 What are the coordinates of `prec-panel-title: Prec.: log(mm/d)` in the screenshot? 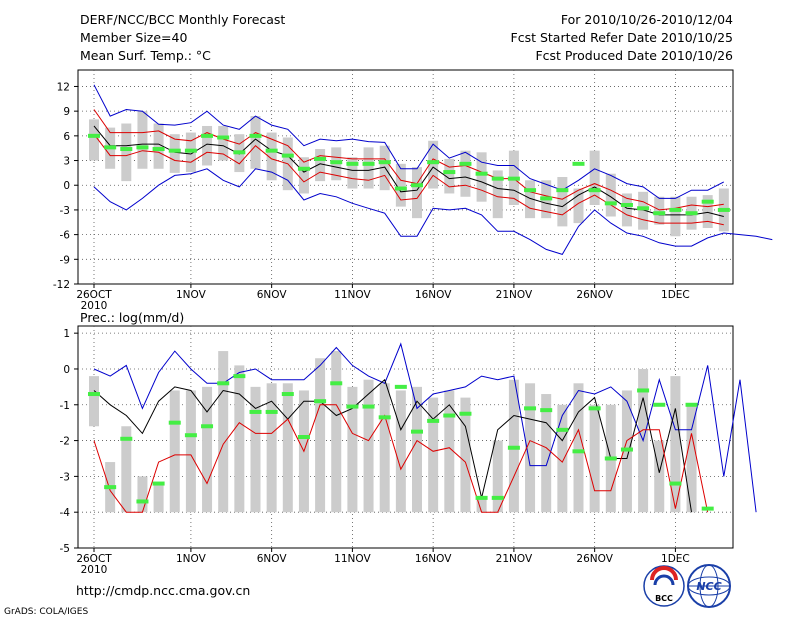 It's located at (132, 317).